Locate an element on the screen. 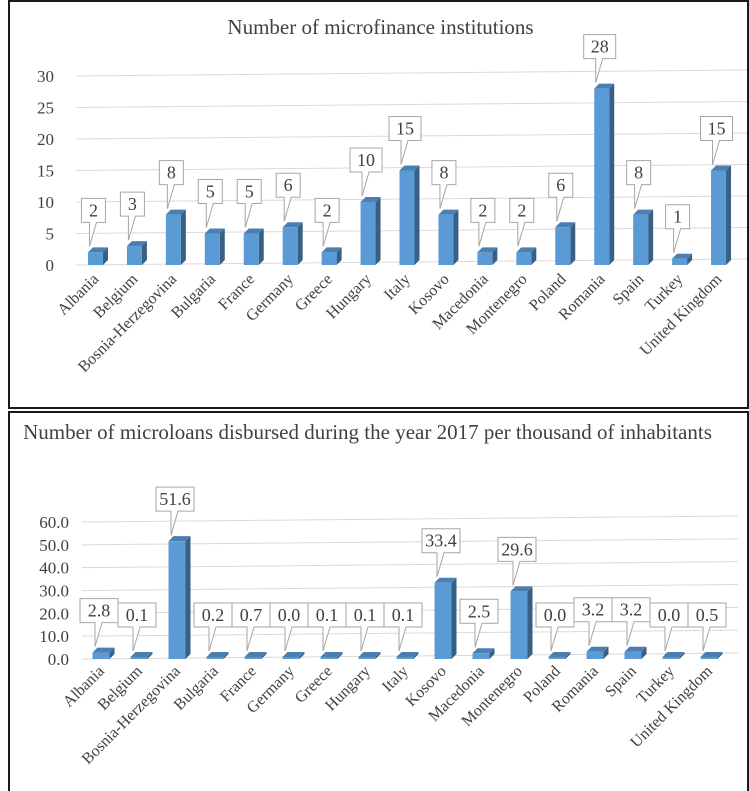  svg-text: 51.6 is located at coordinates (175, 499).